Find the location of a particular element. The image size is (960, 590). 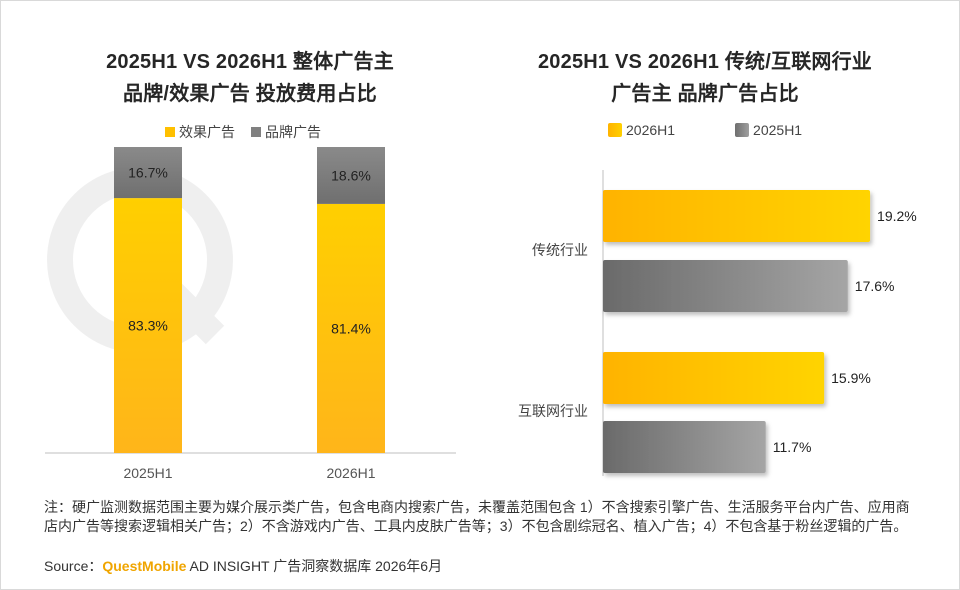

source-rest: AD INSIGHT 广告洞察数据库 2026年6月 is located at coordinates (314, 566).